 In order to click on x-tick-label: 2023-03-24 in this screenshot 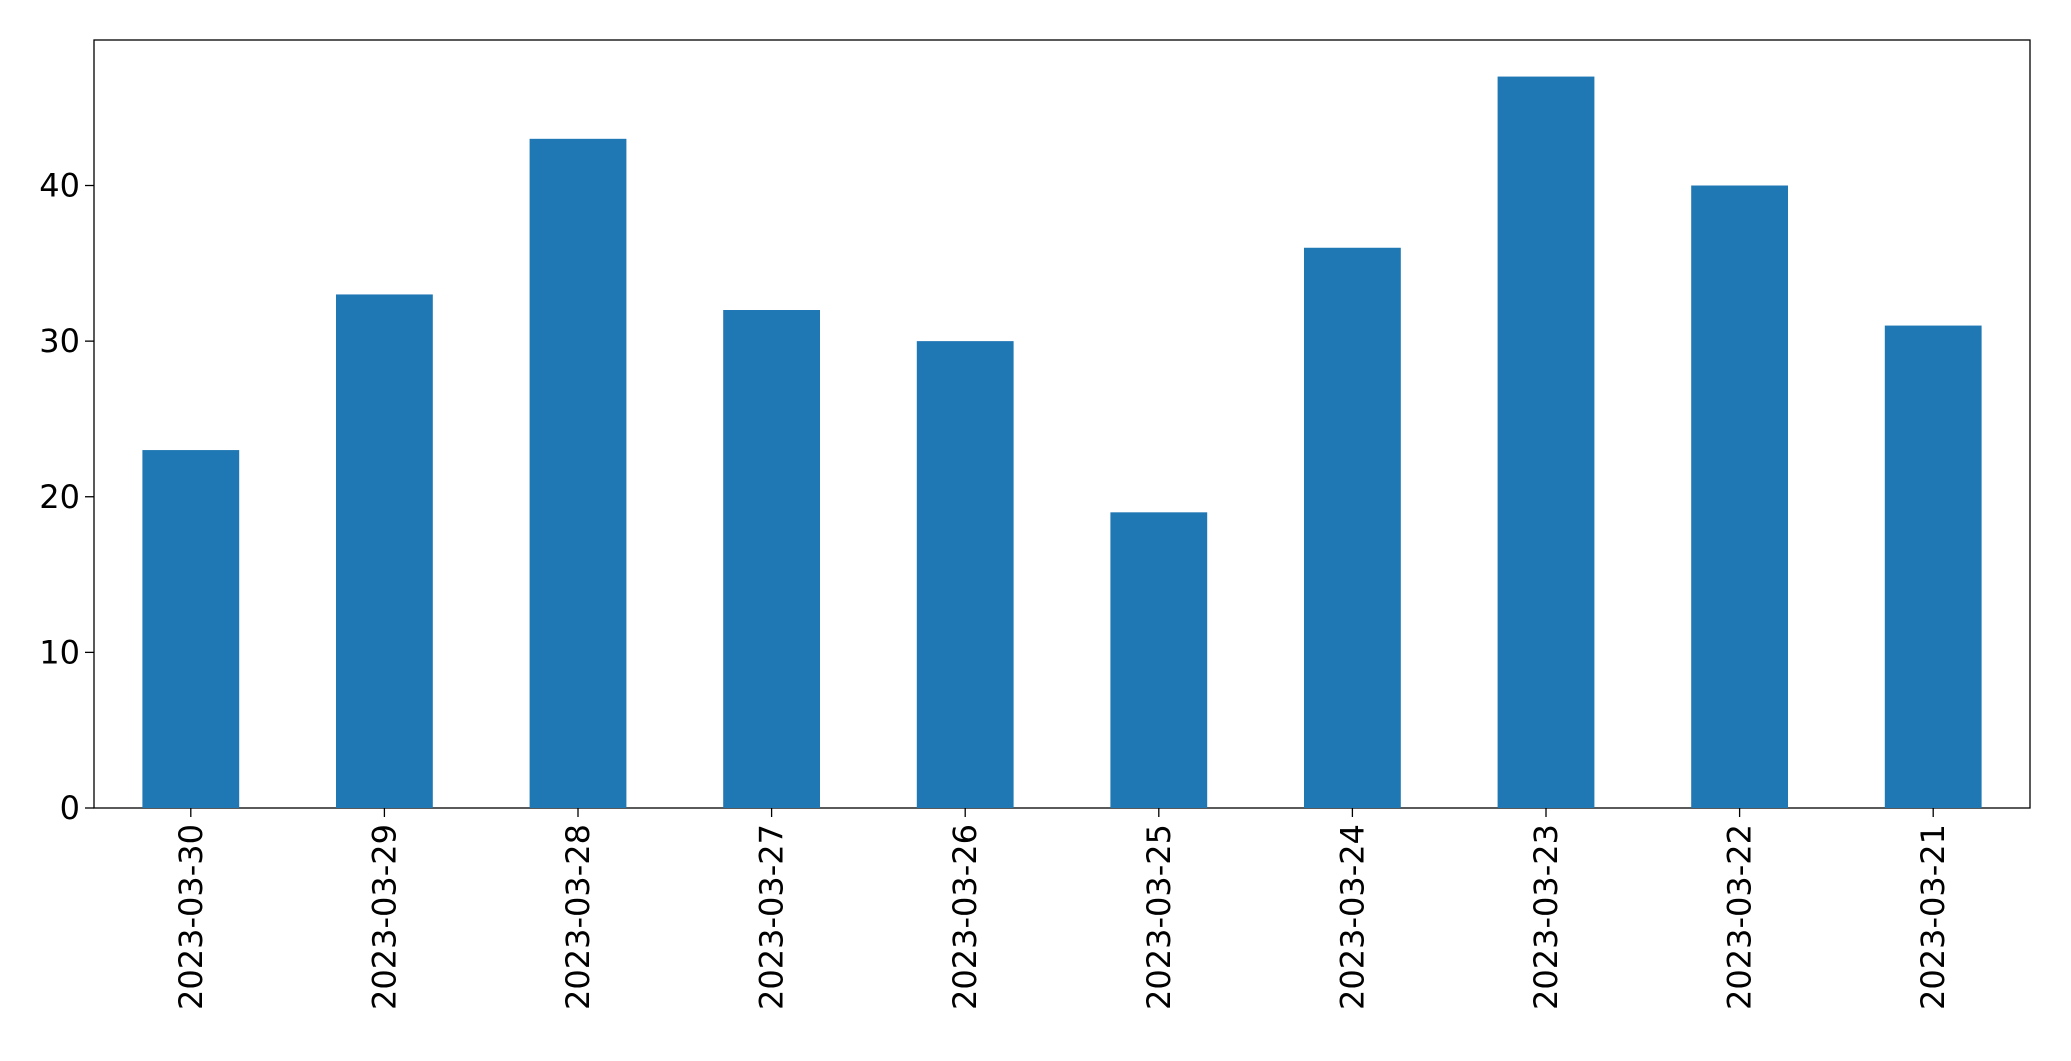, I will do `click(1352, 917)`.